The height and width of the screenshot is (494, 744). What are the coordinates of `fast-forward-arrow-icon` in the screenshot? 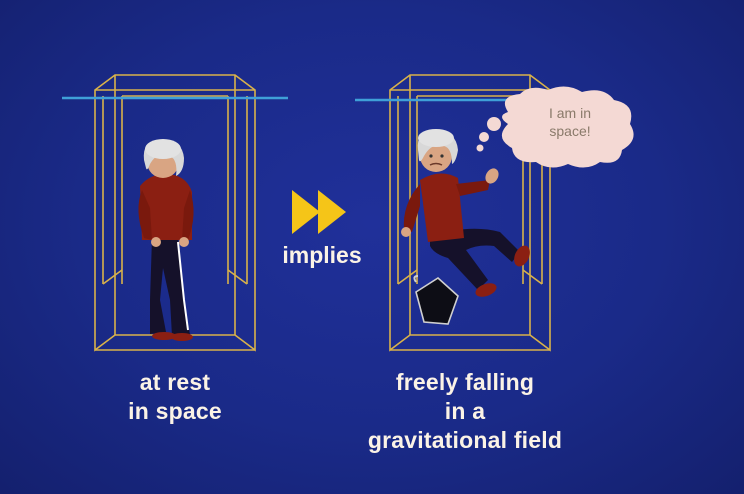 It's located at (319, 212).